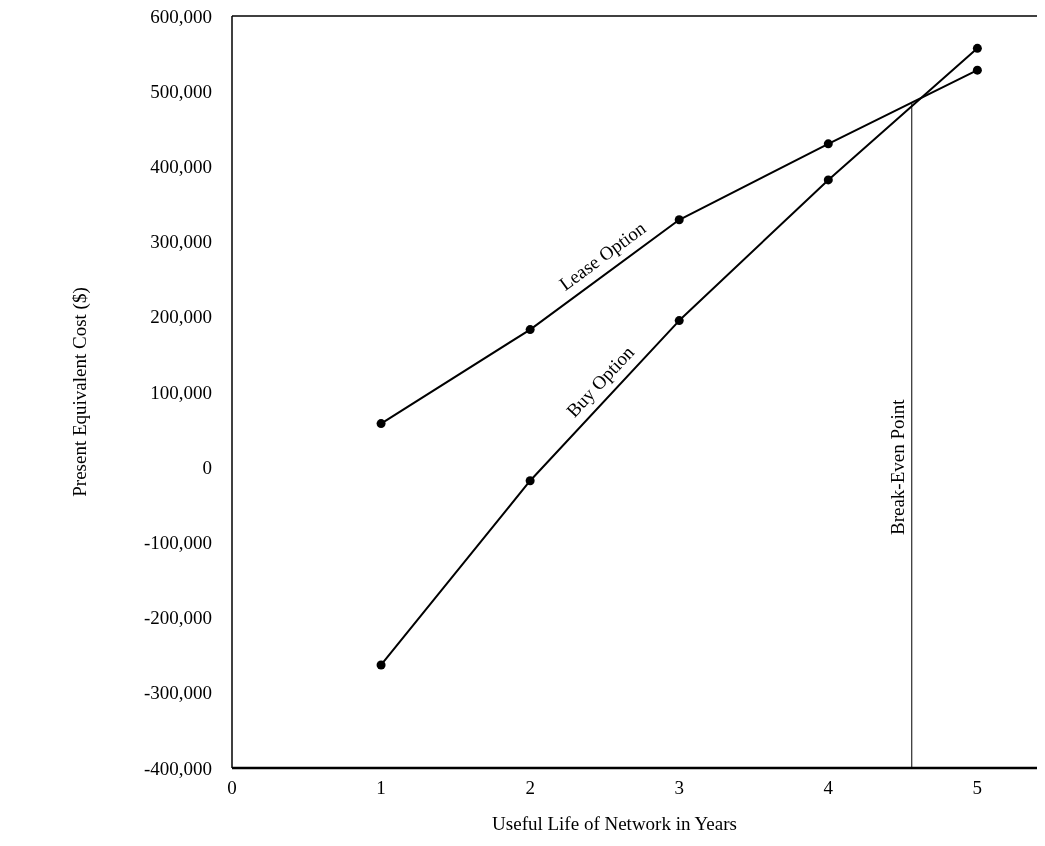 The width and height of the screenshot is (1045, 846). I want to click on y-tick-label: 100,000, so click(181, 392).